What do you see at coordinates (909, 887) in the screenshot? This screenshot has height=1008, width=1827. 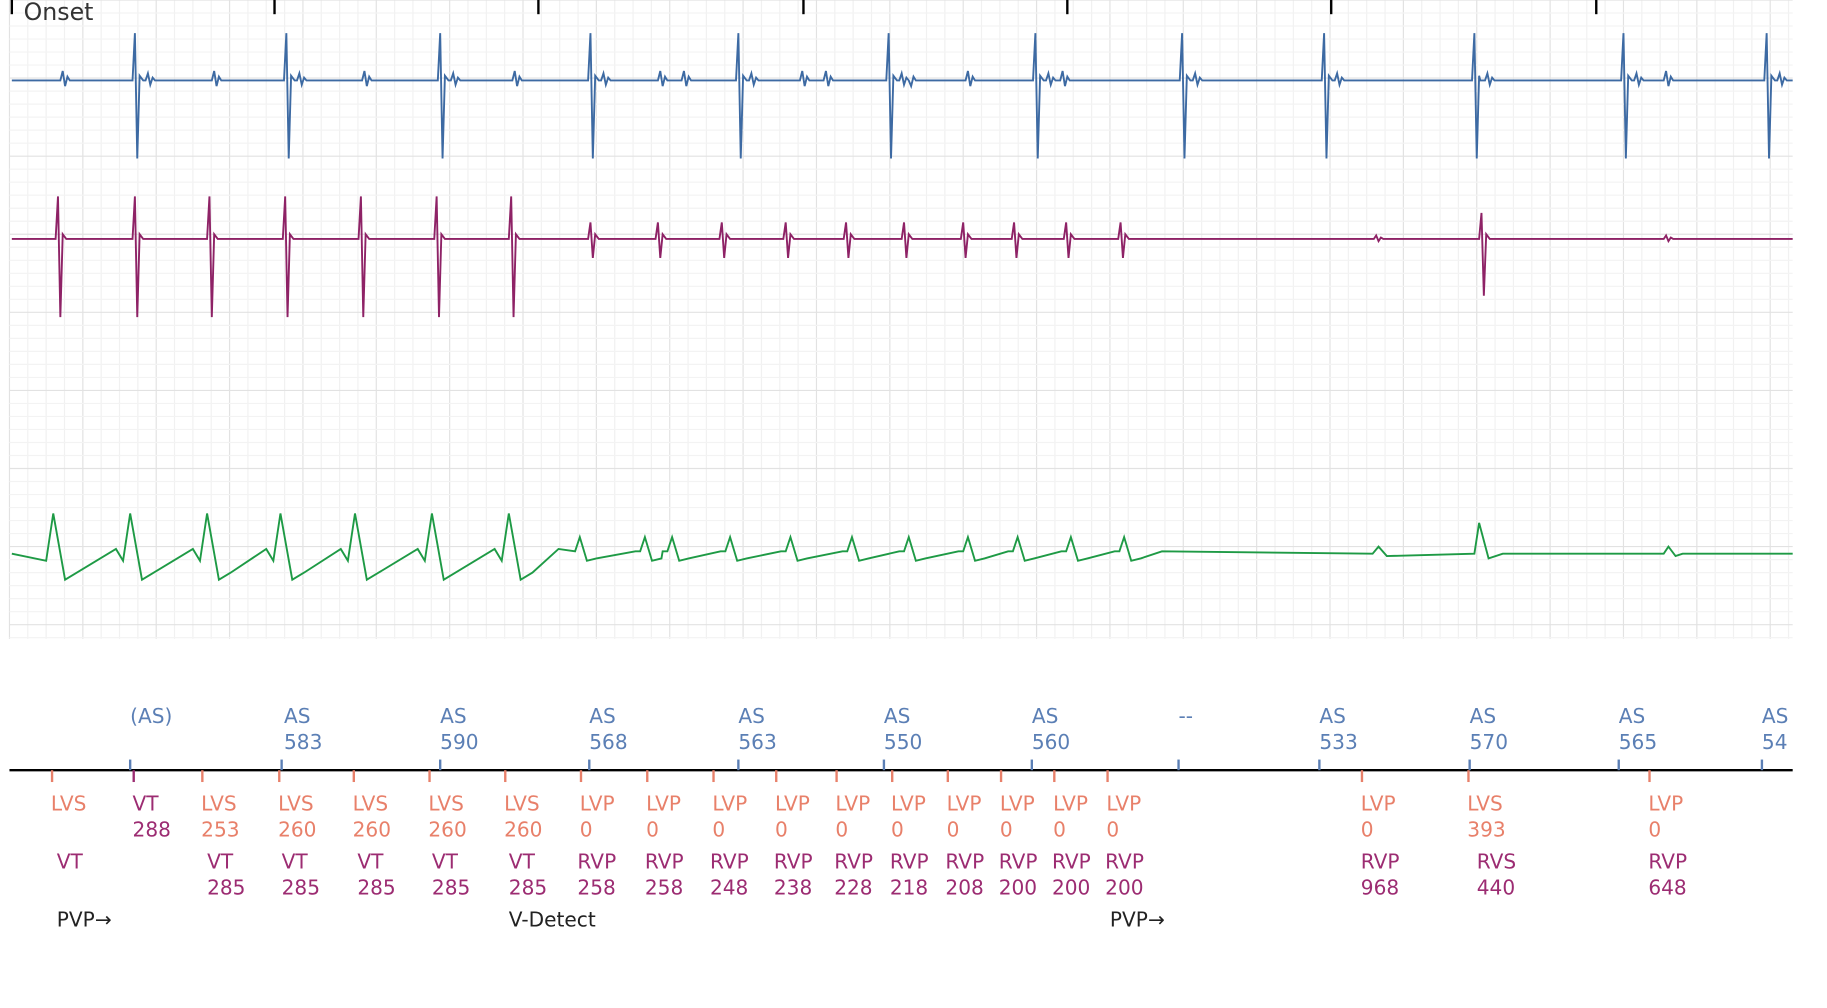 I see `marker-interval: 218` at bounding box center [909, 887].